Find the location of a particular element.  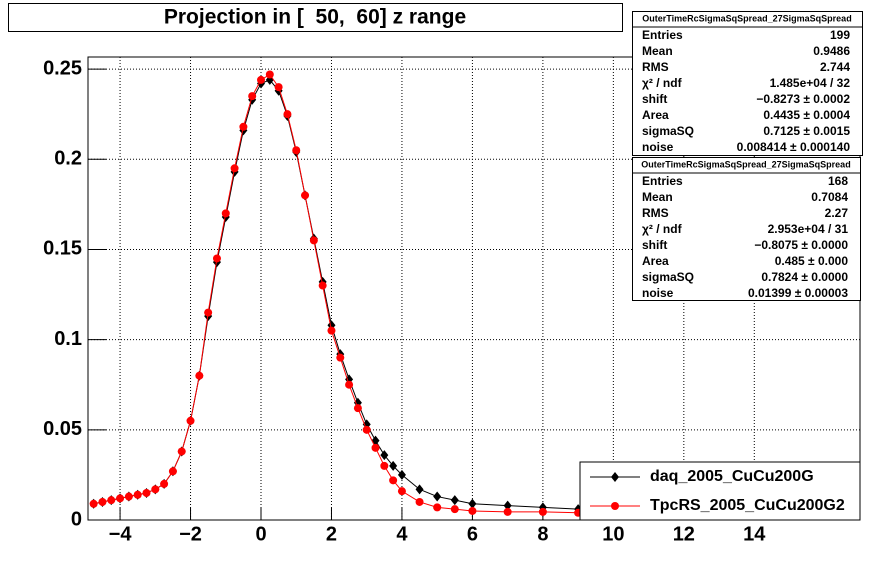

y-tick-label: 0.05 is located at coordinates (62, 429).